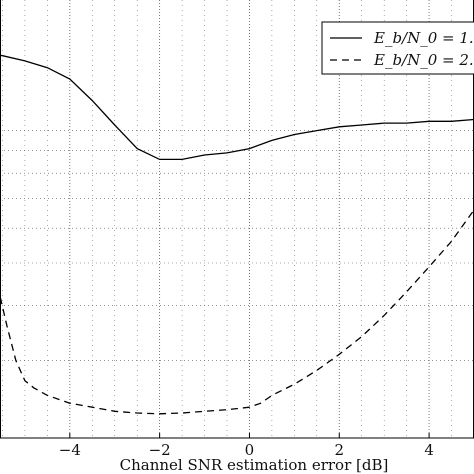  What do you see at coordinates (160, 450) in the screenshot?
I see `x-tick-label: −2` at bounding box center [160, 450].